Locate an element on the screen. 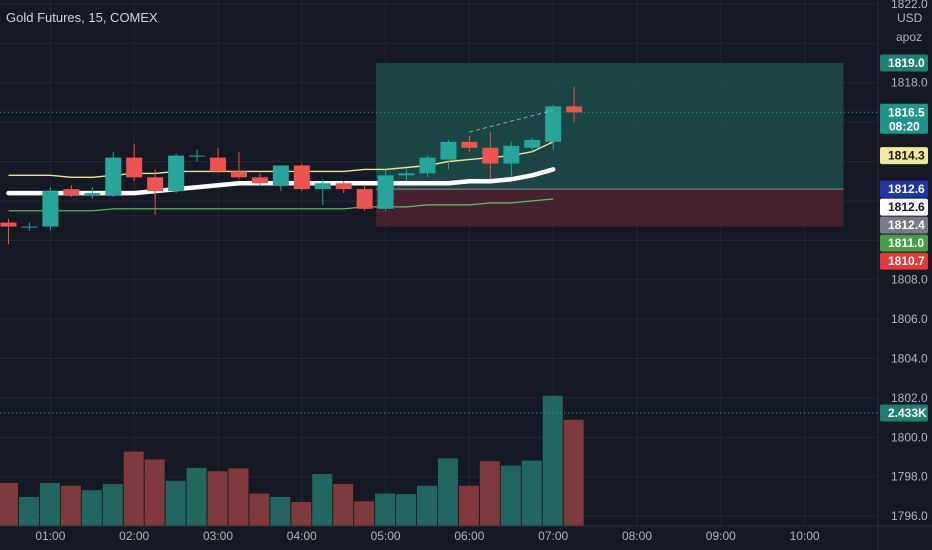 This screenshot has height=550, width=932. loss-zone is located at coordinates (610, 208).